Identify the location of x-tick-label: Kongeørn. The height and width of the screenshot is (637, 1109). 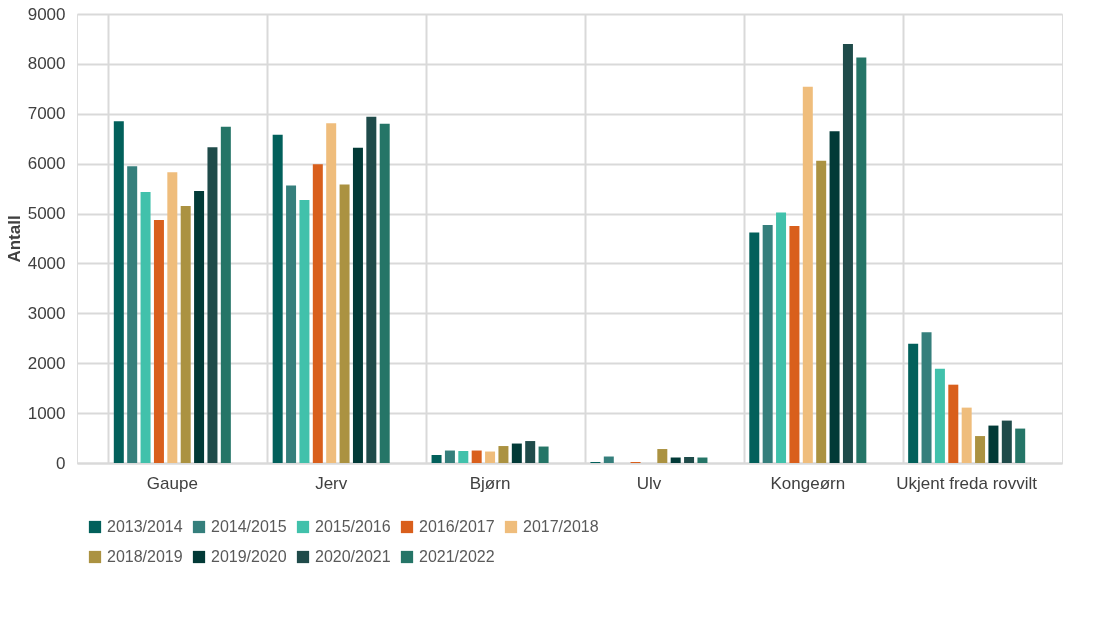
(808, 483).